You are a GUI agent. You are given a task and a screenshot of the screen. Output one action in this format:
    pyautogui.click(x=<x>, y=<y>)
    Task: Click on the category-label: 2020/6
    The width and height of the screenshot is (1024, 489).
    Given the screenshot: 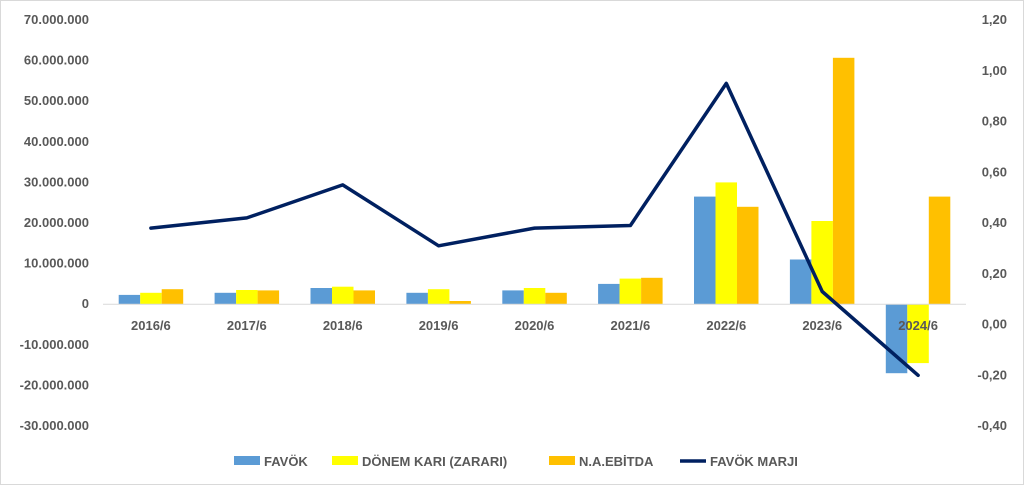 What is the action you would take?
    pyautogui.click(x=535, y=325)
    